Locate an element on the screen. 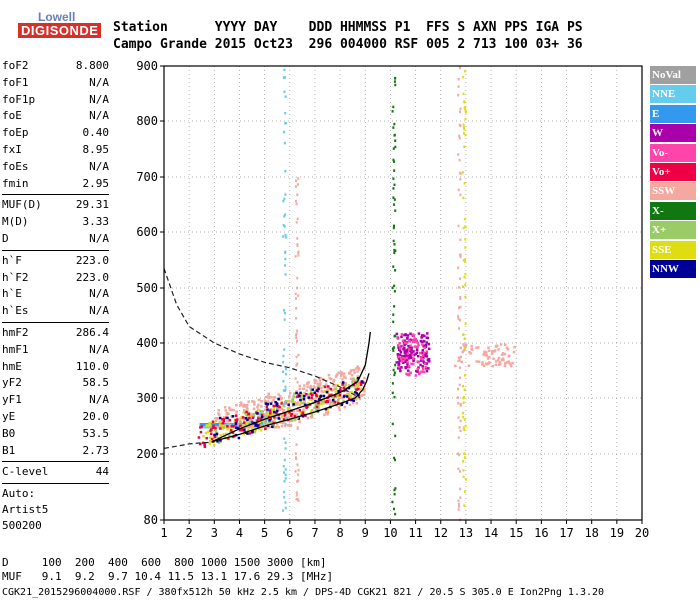  x-tick-label: 15 is located at coordinates (516, 533).